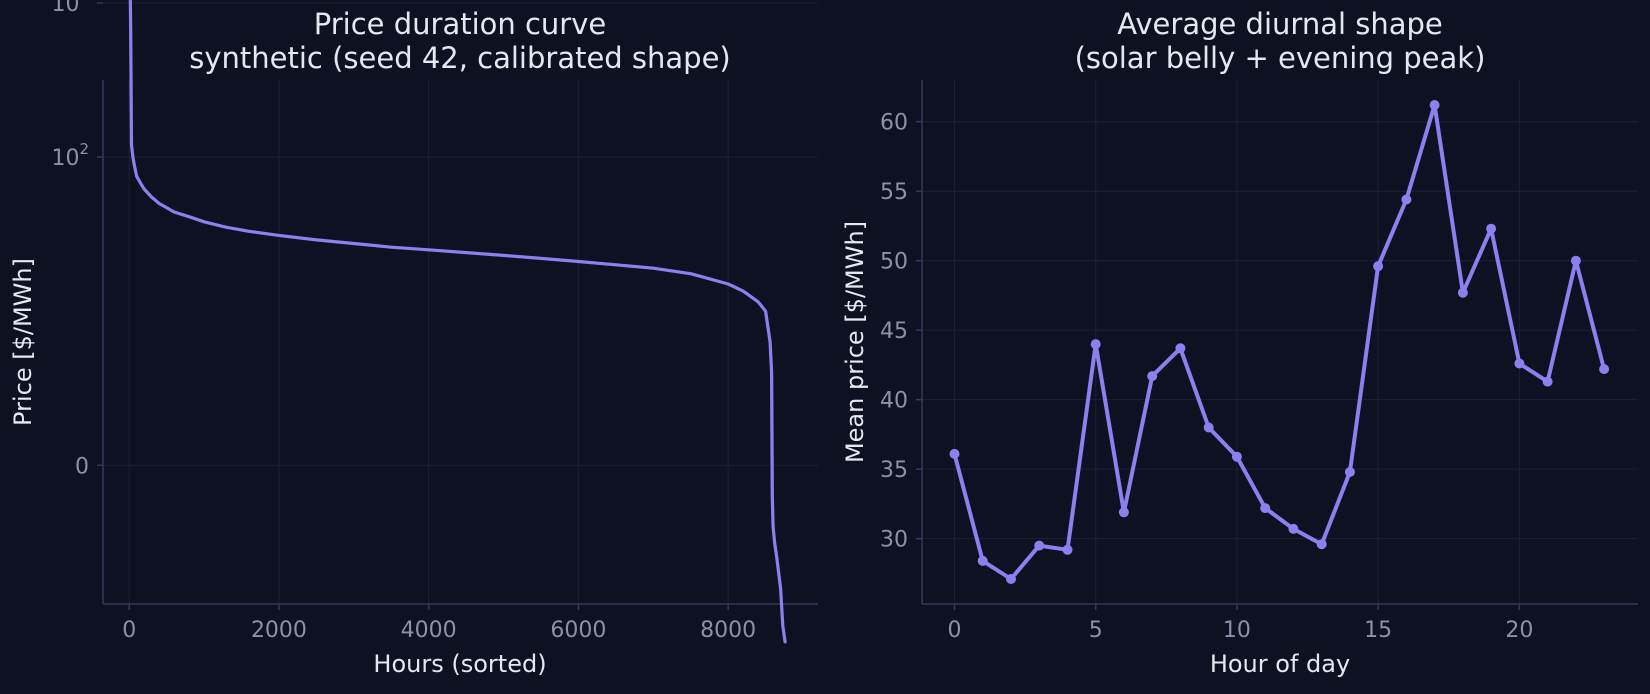  I want to click on diurnal-shape-x-tick-label: 5, so click(1096, 630).